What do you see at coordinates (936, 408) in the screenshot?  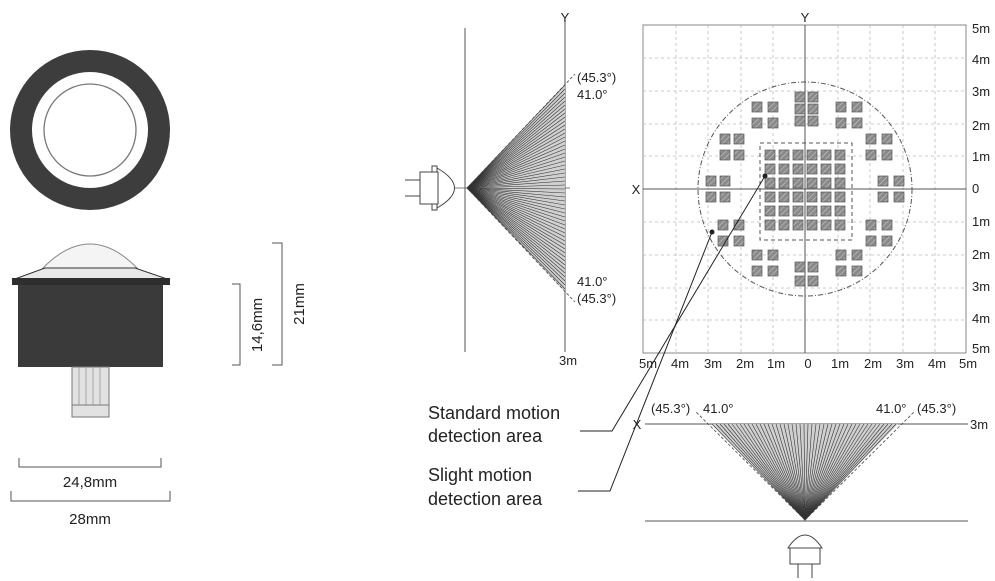 I see `bottom-angle-outer-right: (45.3°)` at bounding box center [936, 408].